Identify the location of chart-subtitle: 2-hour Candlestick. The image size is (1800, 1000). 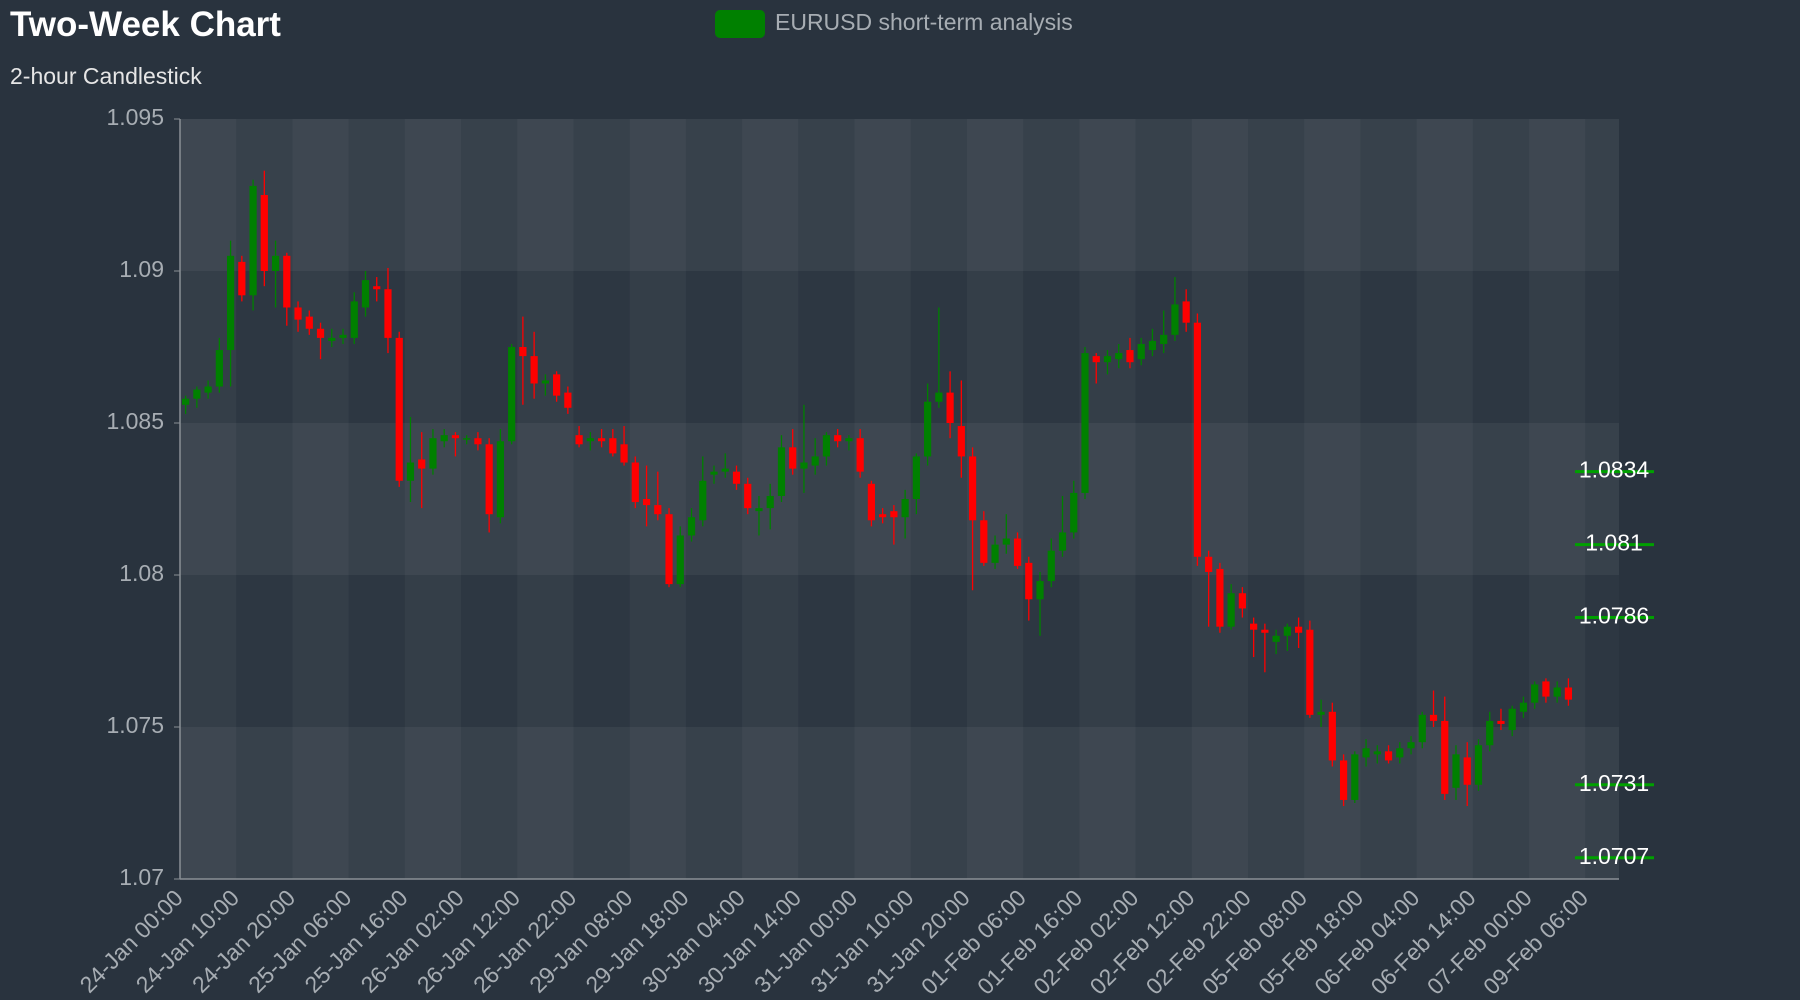
(106, 76).